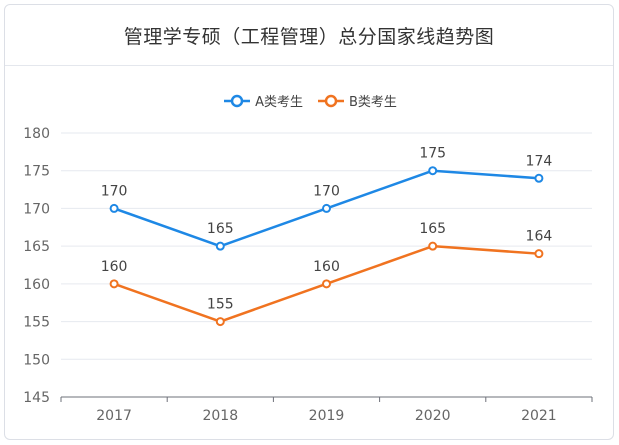  Describe the element at coordinates (36, 360) in the screenshot. I see `y-tick-label: 150` at that location.